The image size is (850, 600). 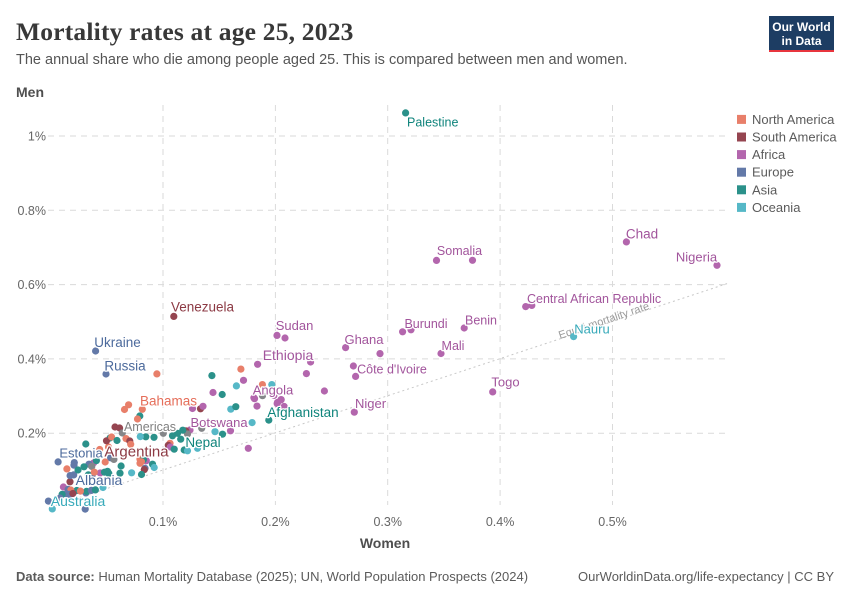 I want to click on svg-text: Men, so click(x=30, y=92).